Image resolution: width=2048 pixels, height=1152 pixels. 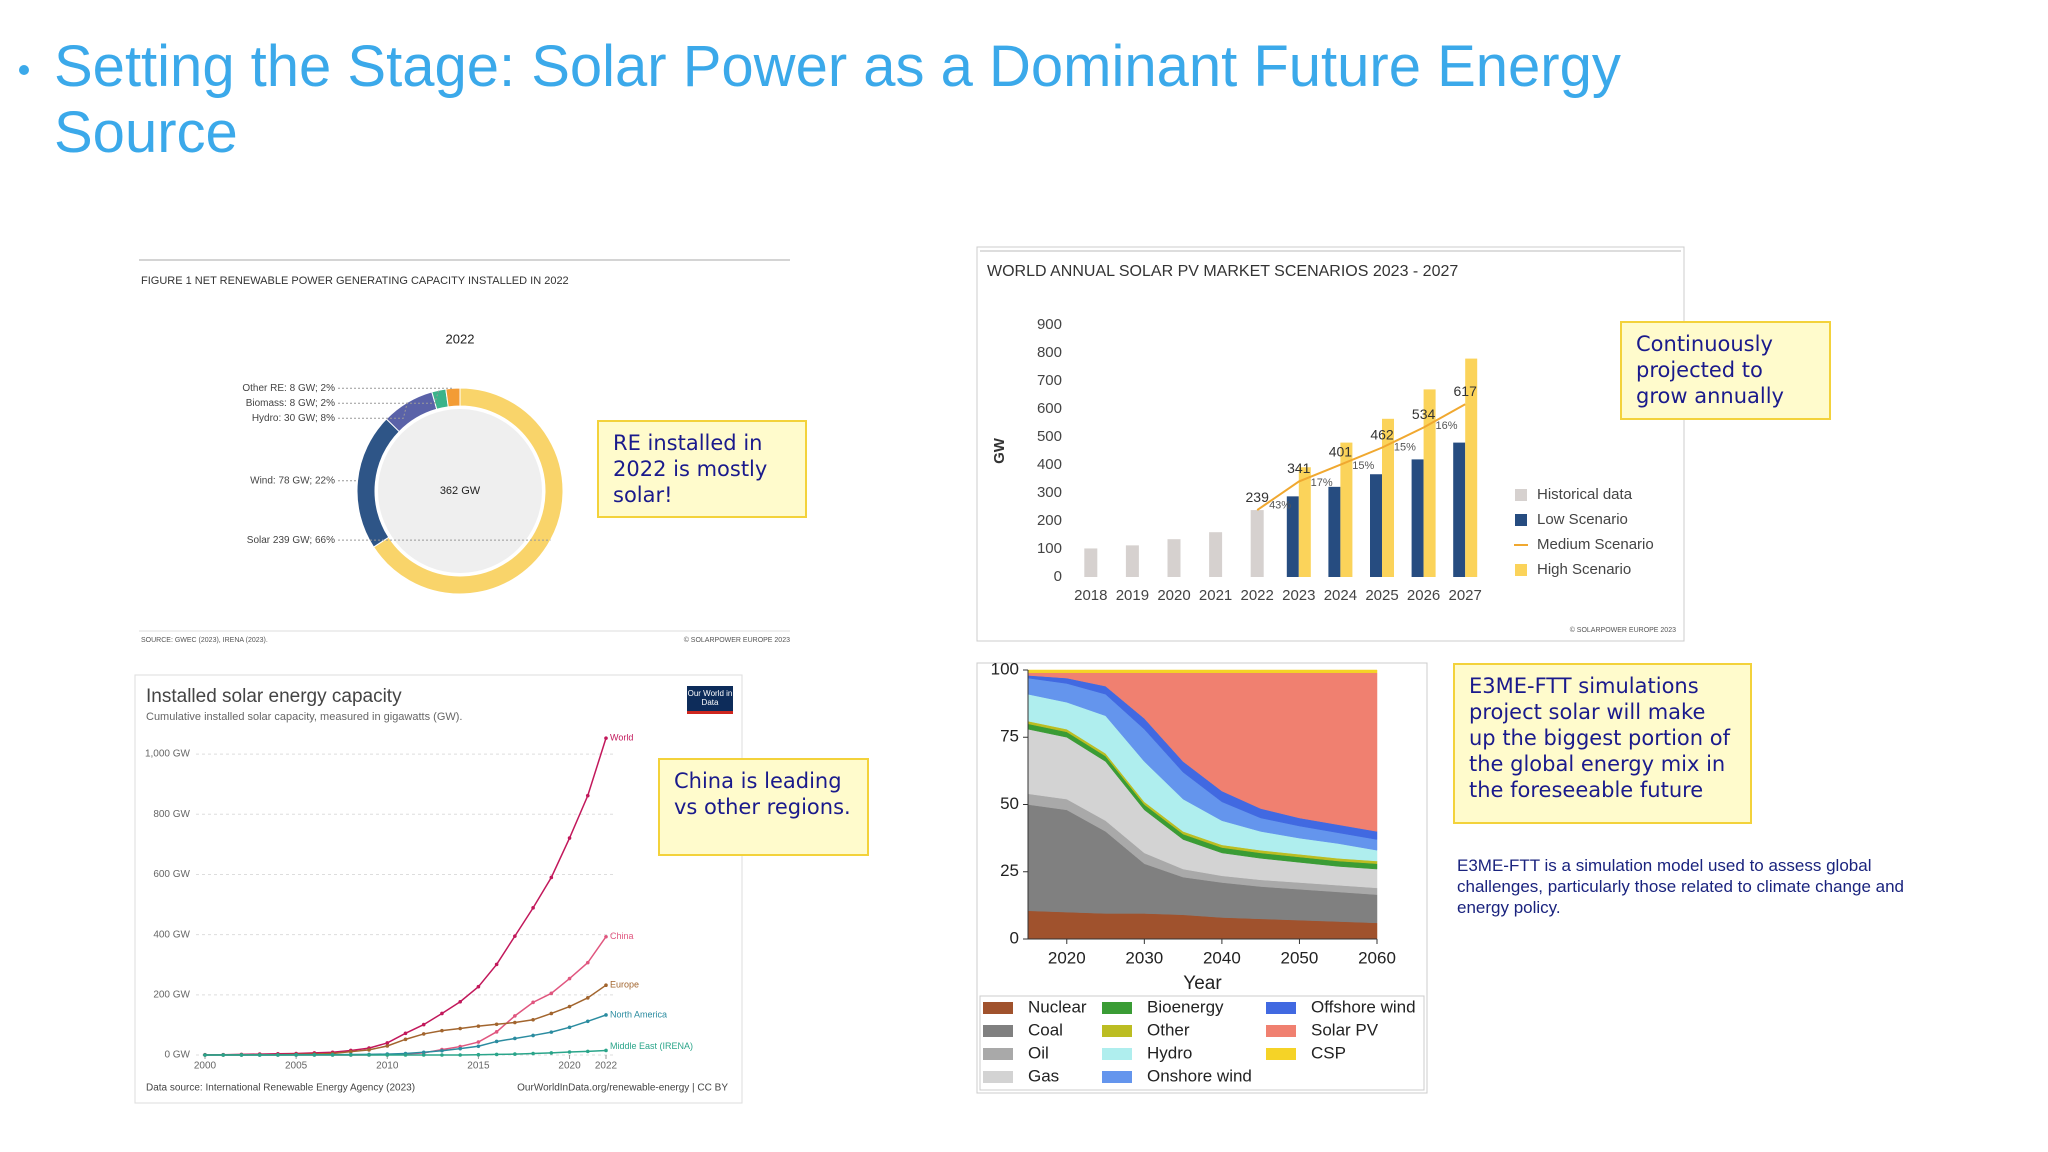 I want to click on y-tick-label: 200 GW, so click(x=171, y=994).